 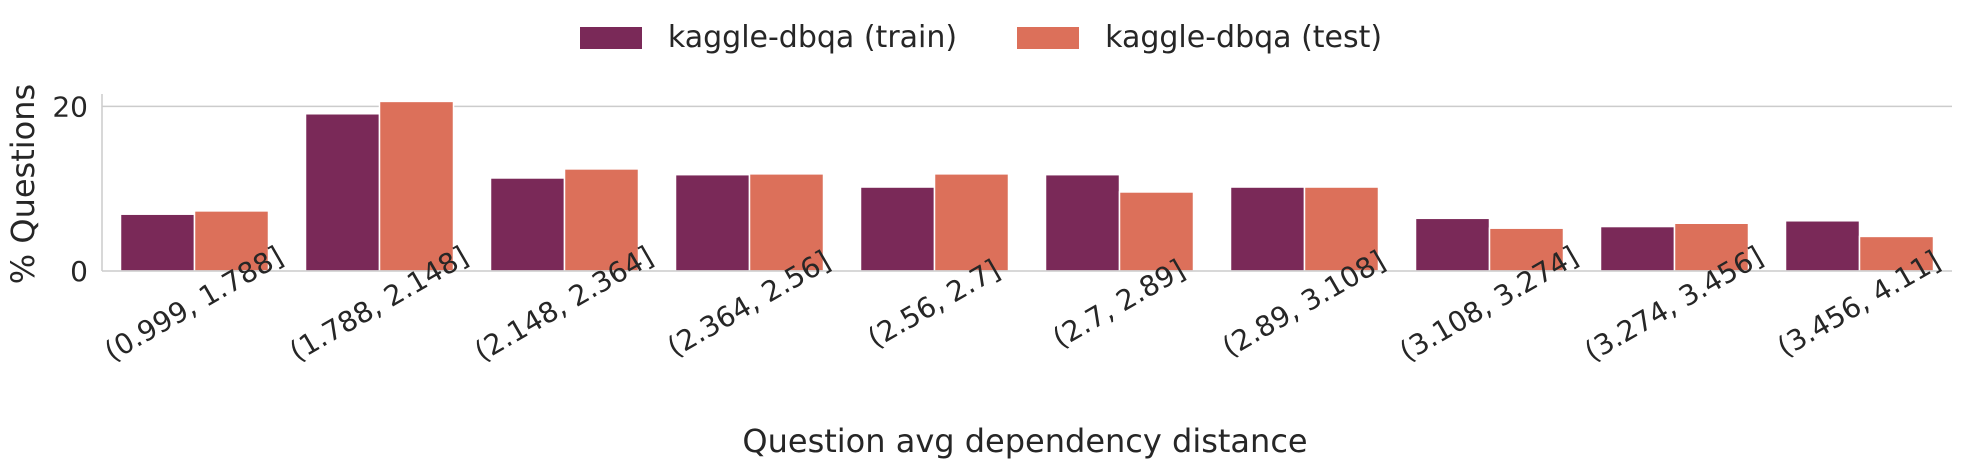 What do you see at coordinates (812, 37) in the screenshot?
I see `legend-label-train: kaggle-dbqa (train)` at bounding box center [812, 37].